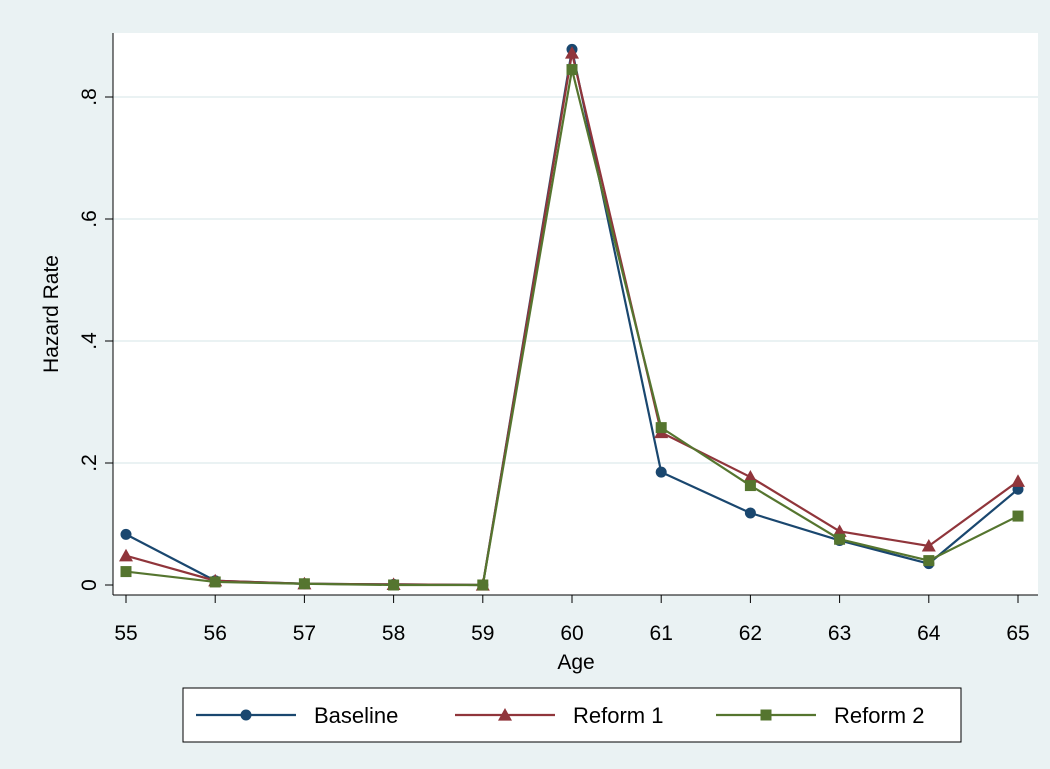 The height and width of the screenshot is (769, 1050). Describe the element at coordinates (215, 633) in the screenshot. I see `x-tick-label: 56` at that location.